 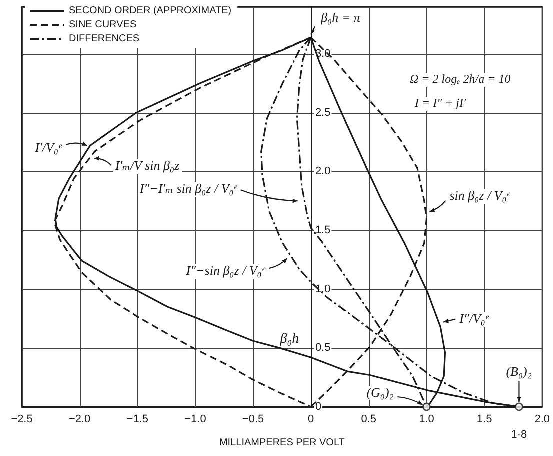 What do you see at coordinates (226, 271) in the screenshot?
I see `annotation: I″−sin β₀z / V₀ᵉ` at bounding box center [226, 271].